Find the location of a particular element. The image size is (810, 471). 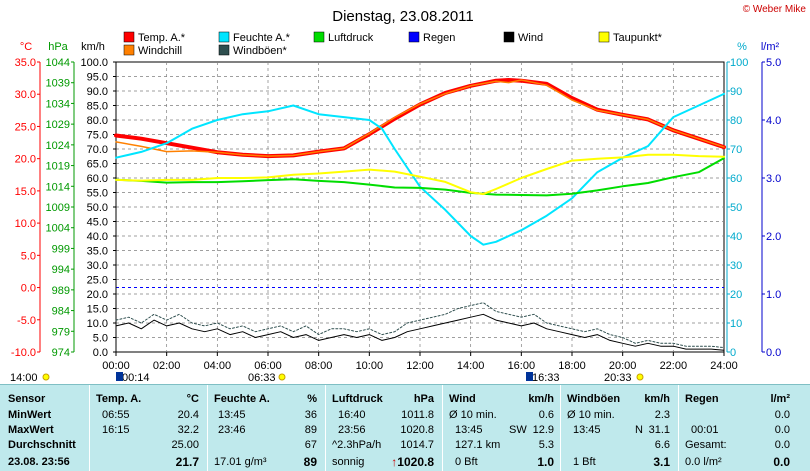

rain-max-value: 0.0 is located at coordinates (782, 430).